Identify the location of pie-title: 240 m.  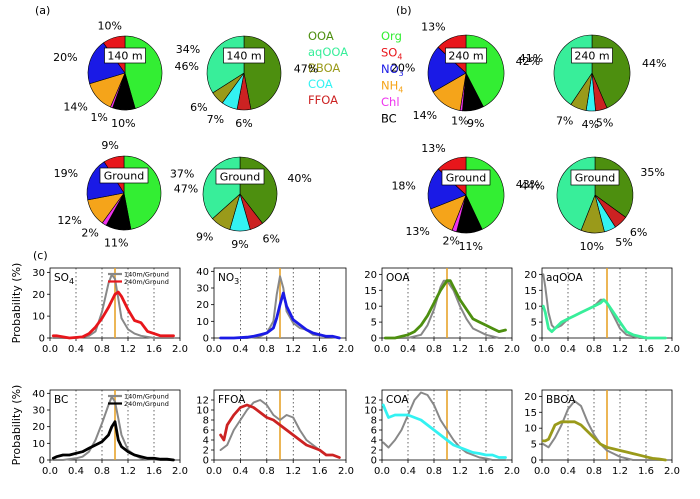
(465, 56).